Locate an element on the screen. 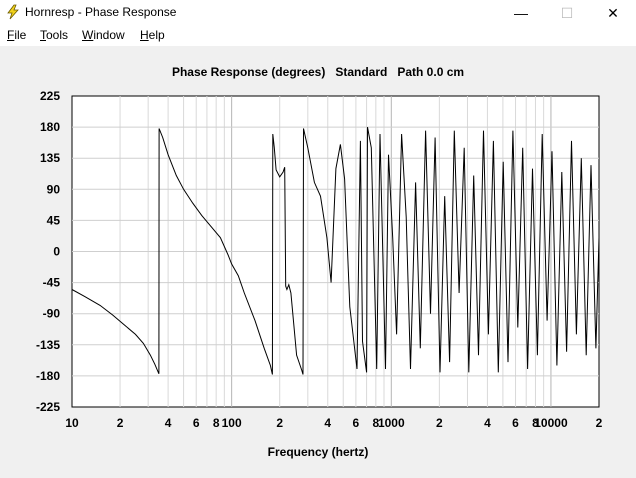  y-tick-label: -45 is located at coordinates (52, 283).